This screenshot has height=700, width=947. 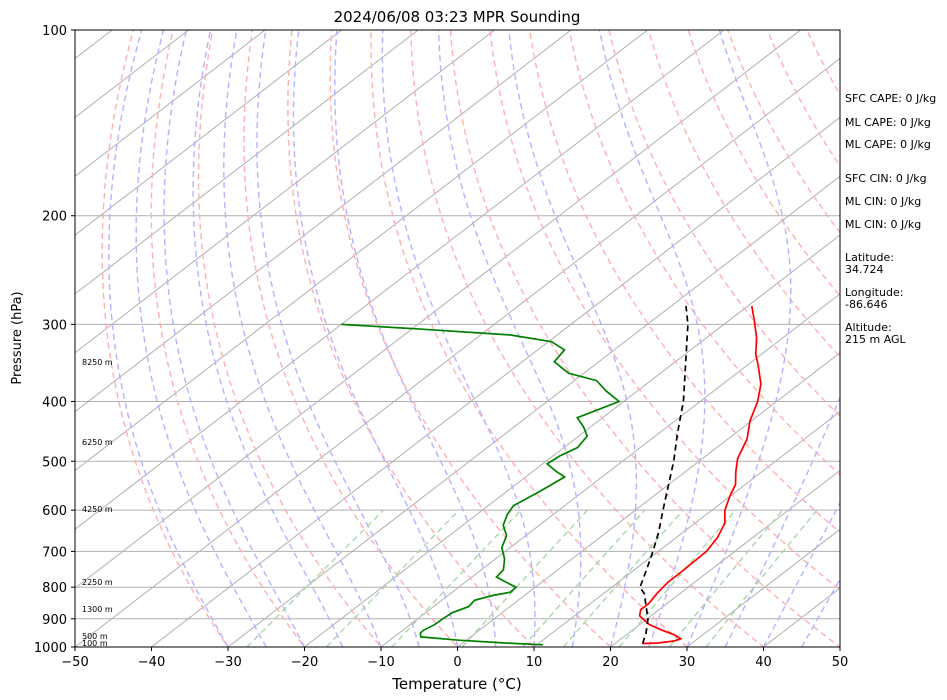 What do you see at coordinates (534, 662) in the screenshot?
I see `x-tick-label: 10` at bounding box center [534, 662].